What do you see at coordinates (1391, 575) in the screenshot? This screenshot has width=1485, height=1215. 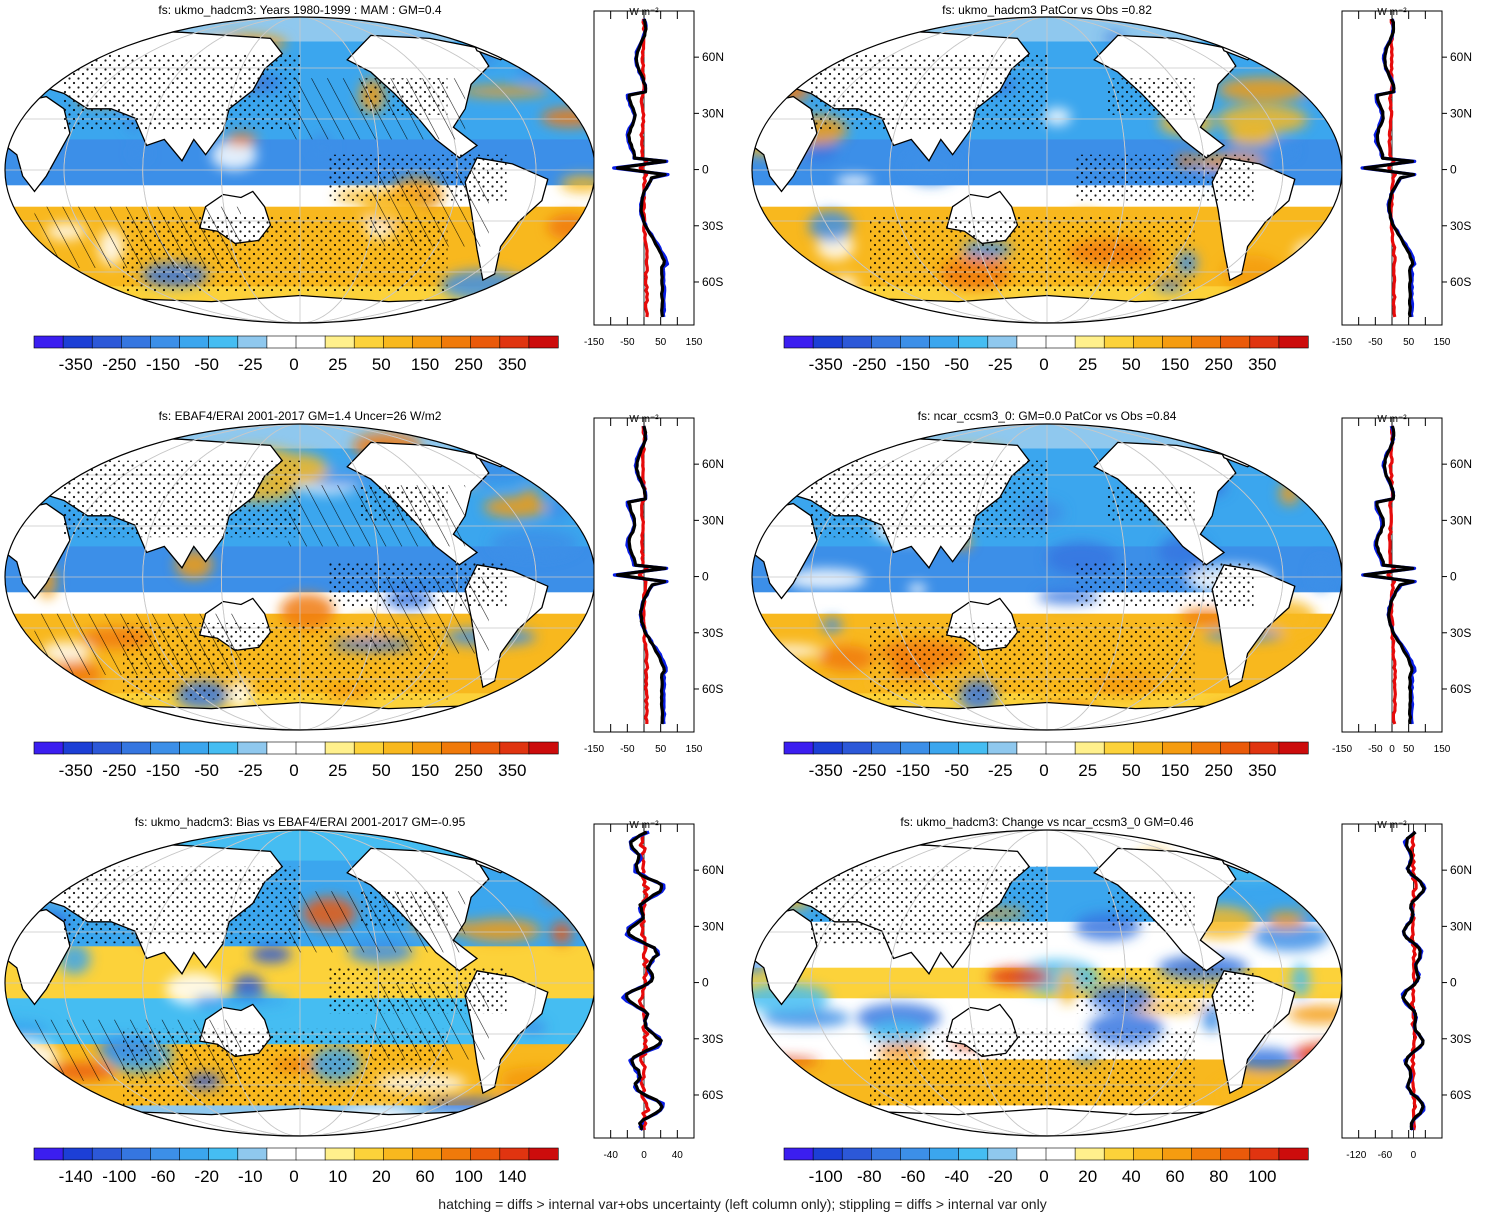 I see `profile-diff-line` at bounding box center [1391, 575].